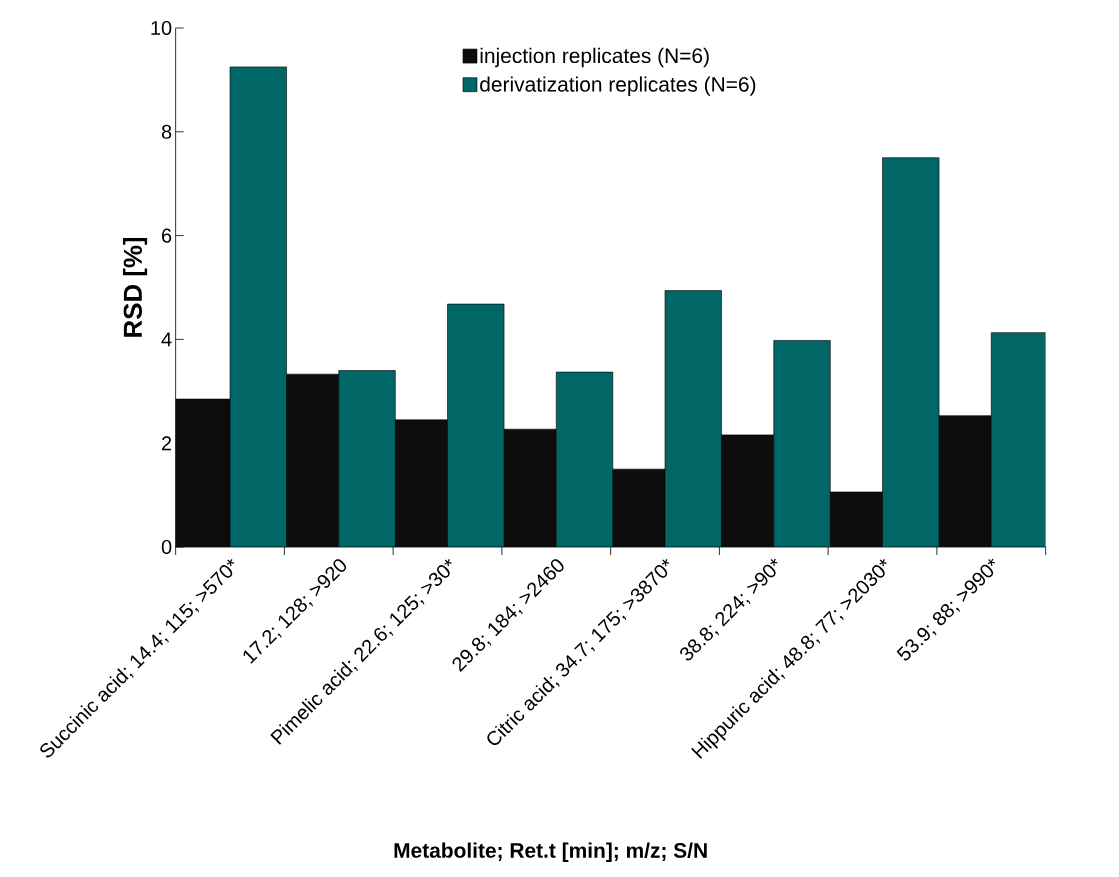 Image resolution: width=1119 pixels, height=877 pixels. I want to click on y-tick-label: 6, so click(167, 235).